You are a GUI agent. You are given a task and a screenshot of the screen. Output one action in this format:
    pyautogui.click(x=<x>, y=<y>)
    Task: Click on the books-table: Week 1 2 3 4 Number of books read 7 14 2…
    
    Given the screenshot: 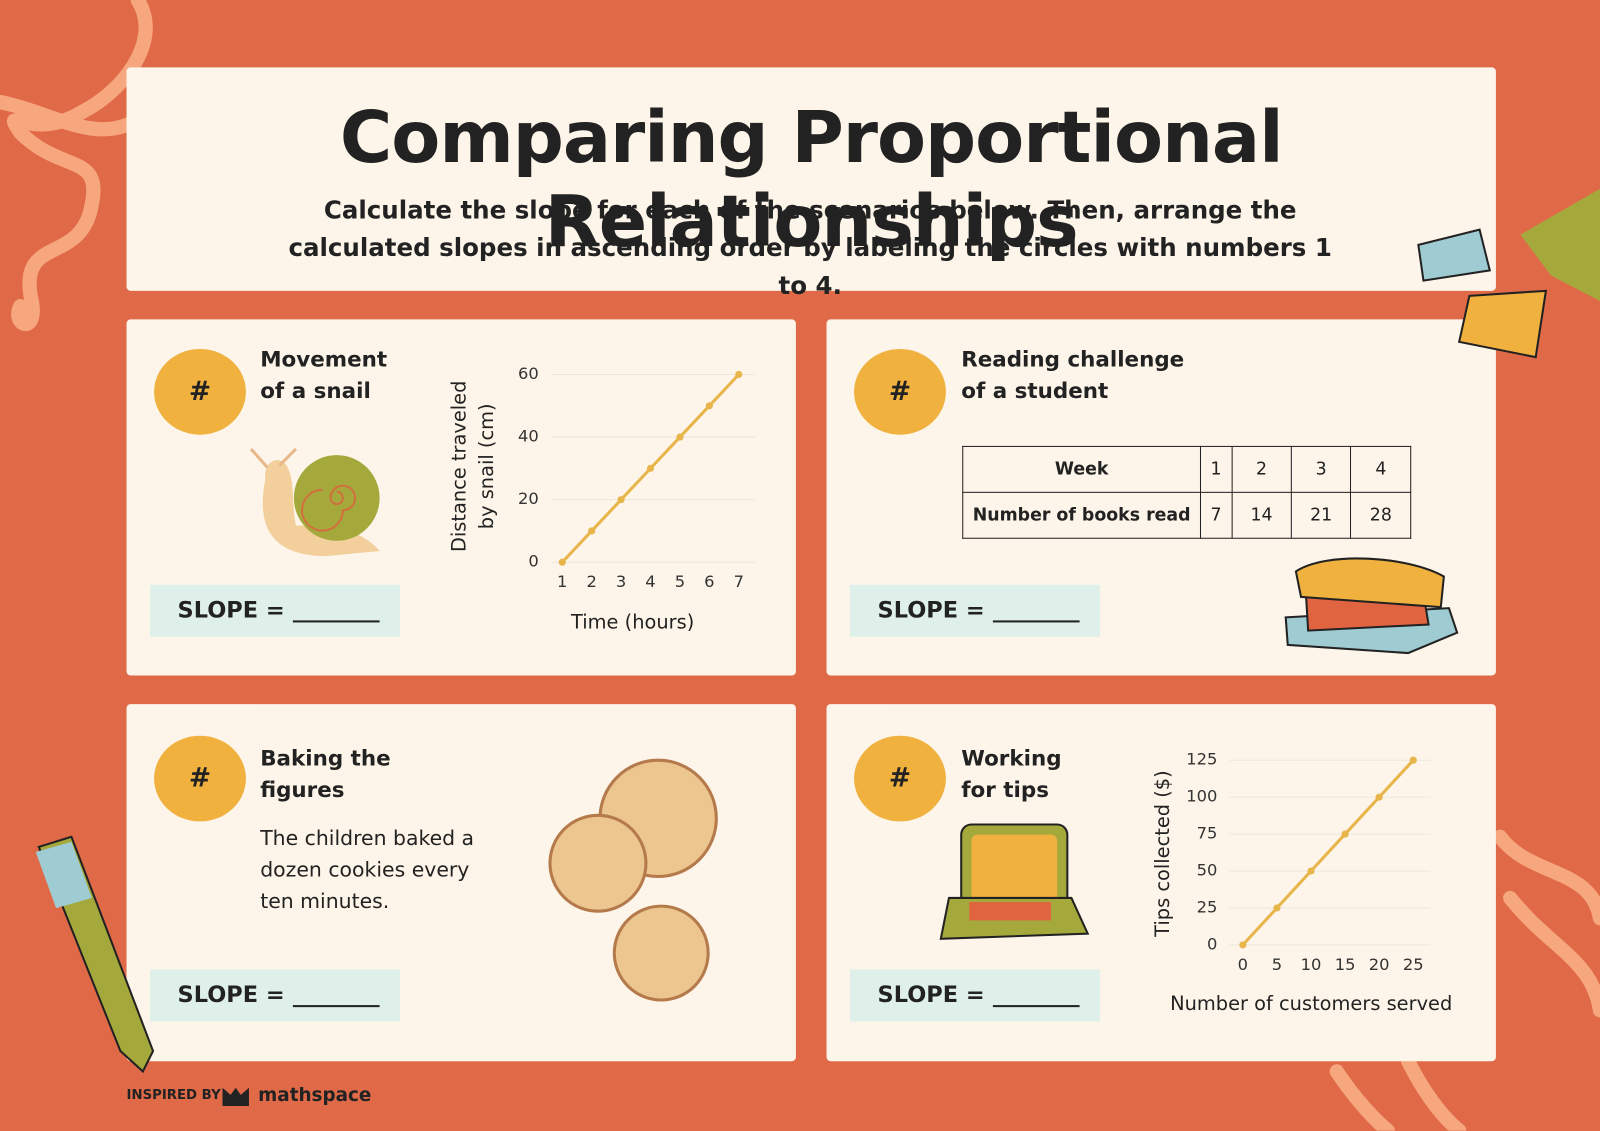 What is the action you would take?
    pyautogui.click(x=1187, y=492)
    